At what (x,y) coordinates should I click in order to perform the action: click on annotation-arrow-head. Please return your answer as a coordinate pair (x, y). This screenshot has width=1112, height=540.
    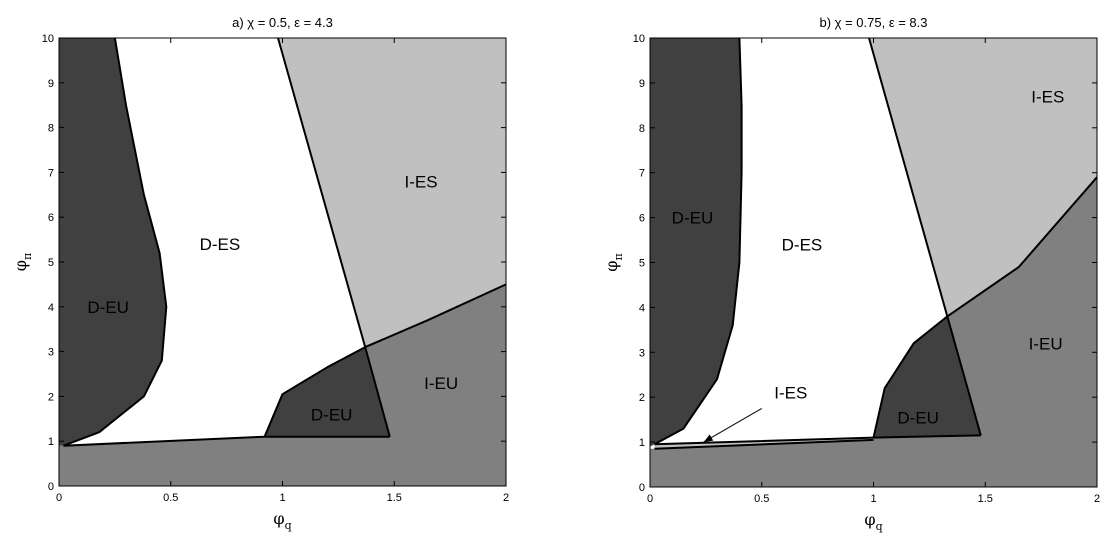
    Looking at the image, I should click on (708, 438).